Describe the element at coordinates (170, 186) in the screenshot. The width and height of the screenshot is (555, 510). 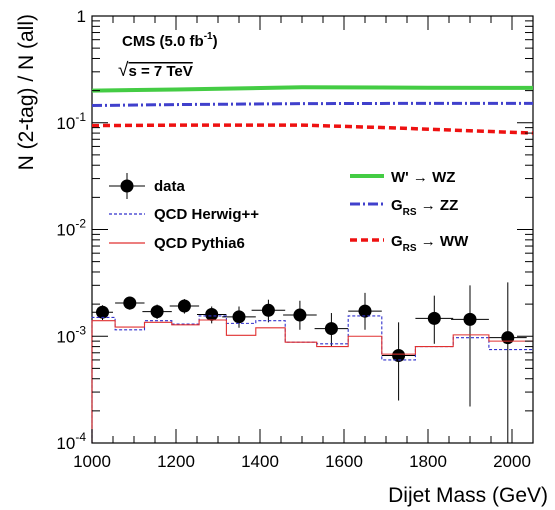
I see `legend-label: data` at that location.